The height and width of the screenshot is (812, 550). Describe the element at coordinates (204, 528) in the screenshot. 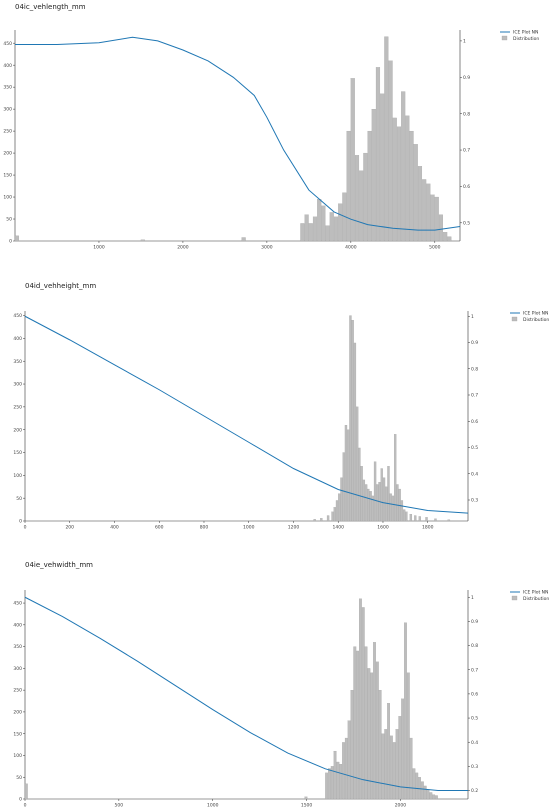

I see `x-tick-label: 800` at that location.